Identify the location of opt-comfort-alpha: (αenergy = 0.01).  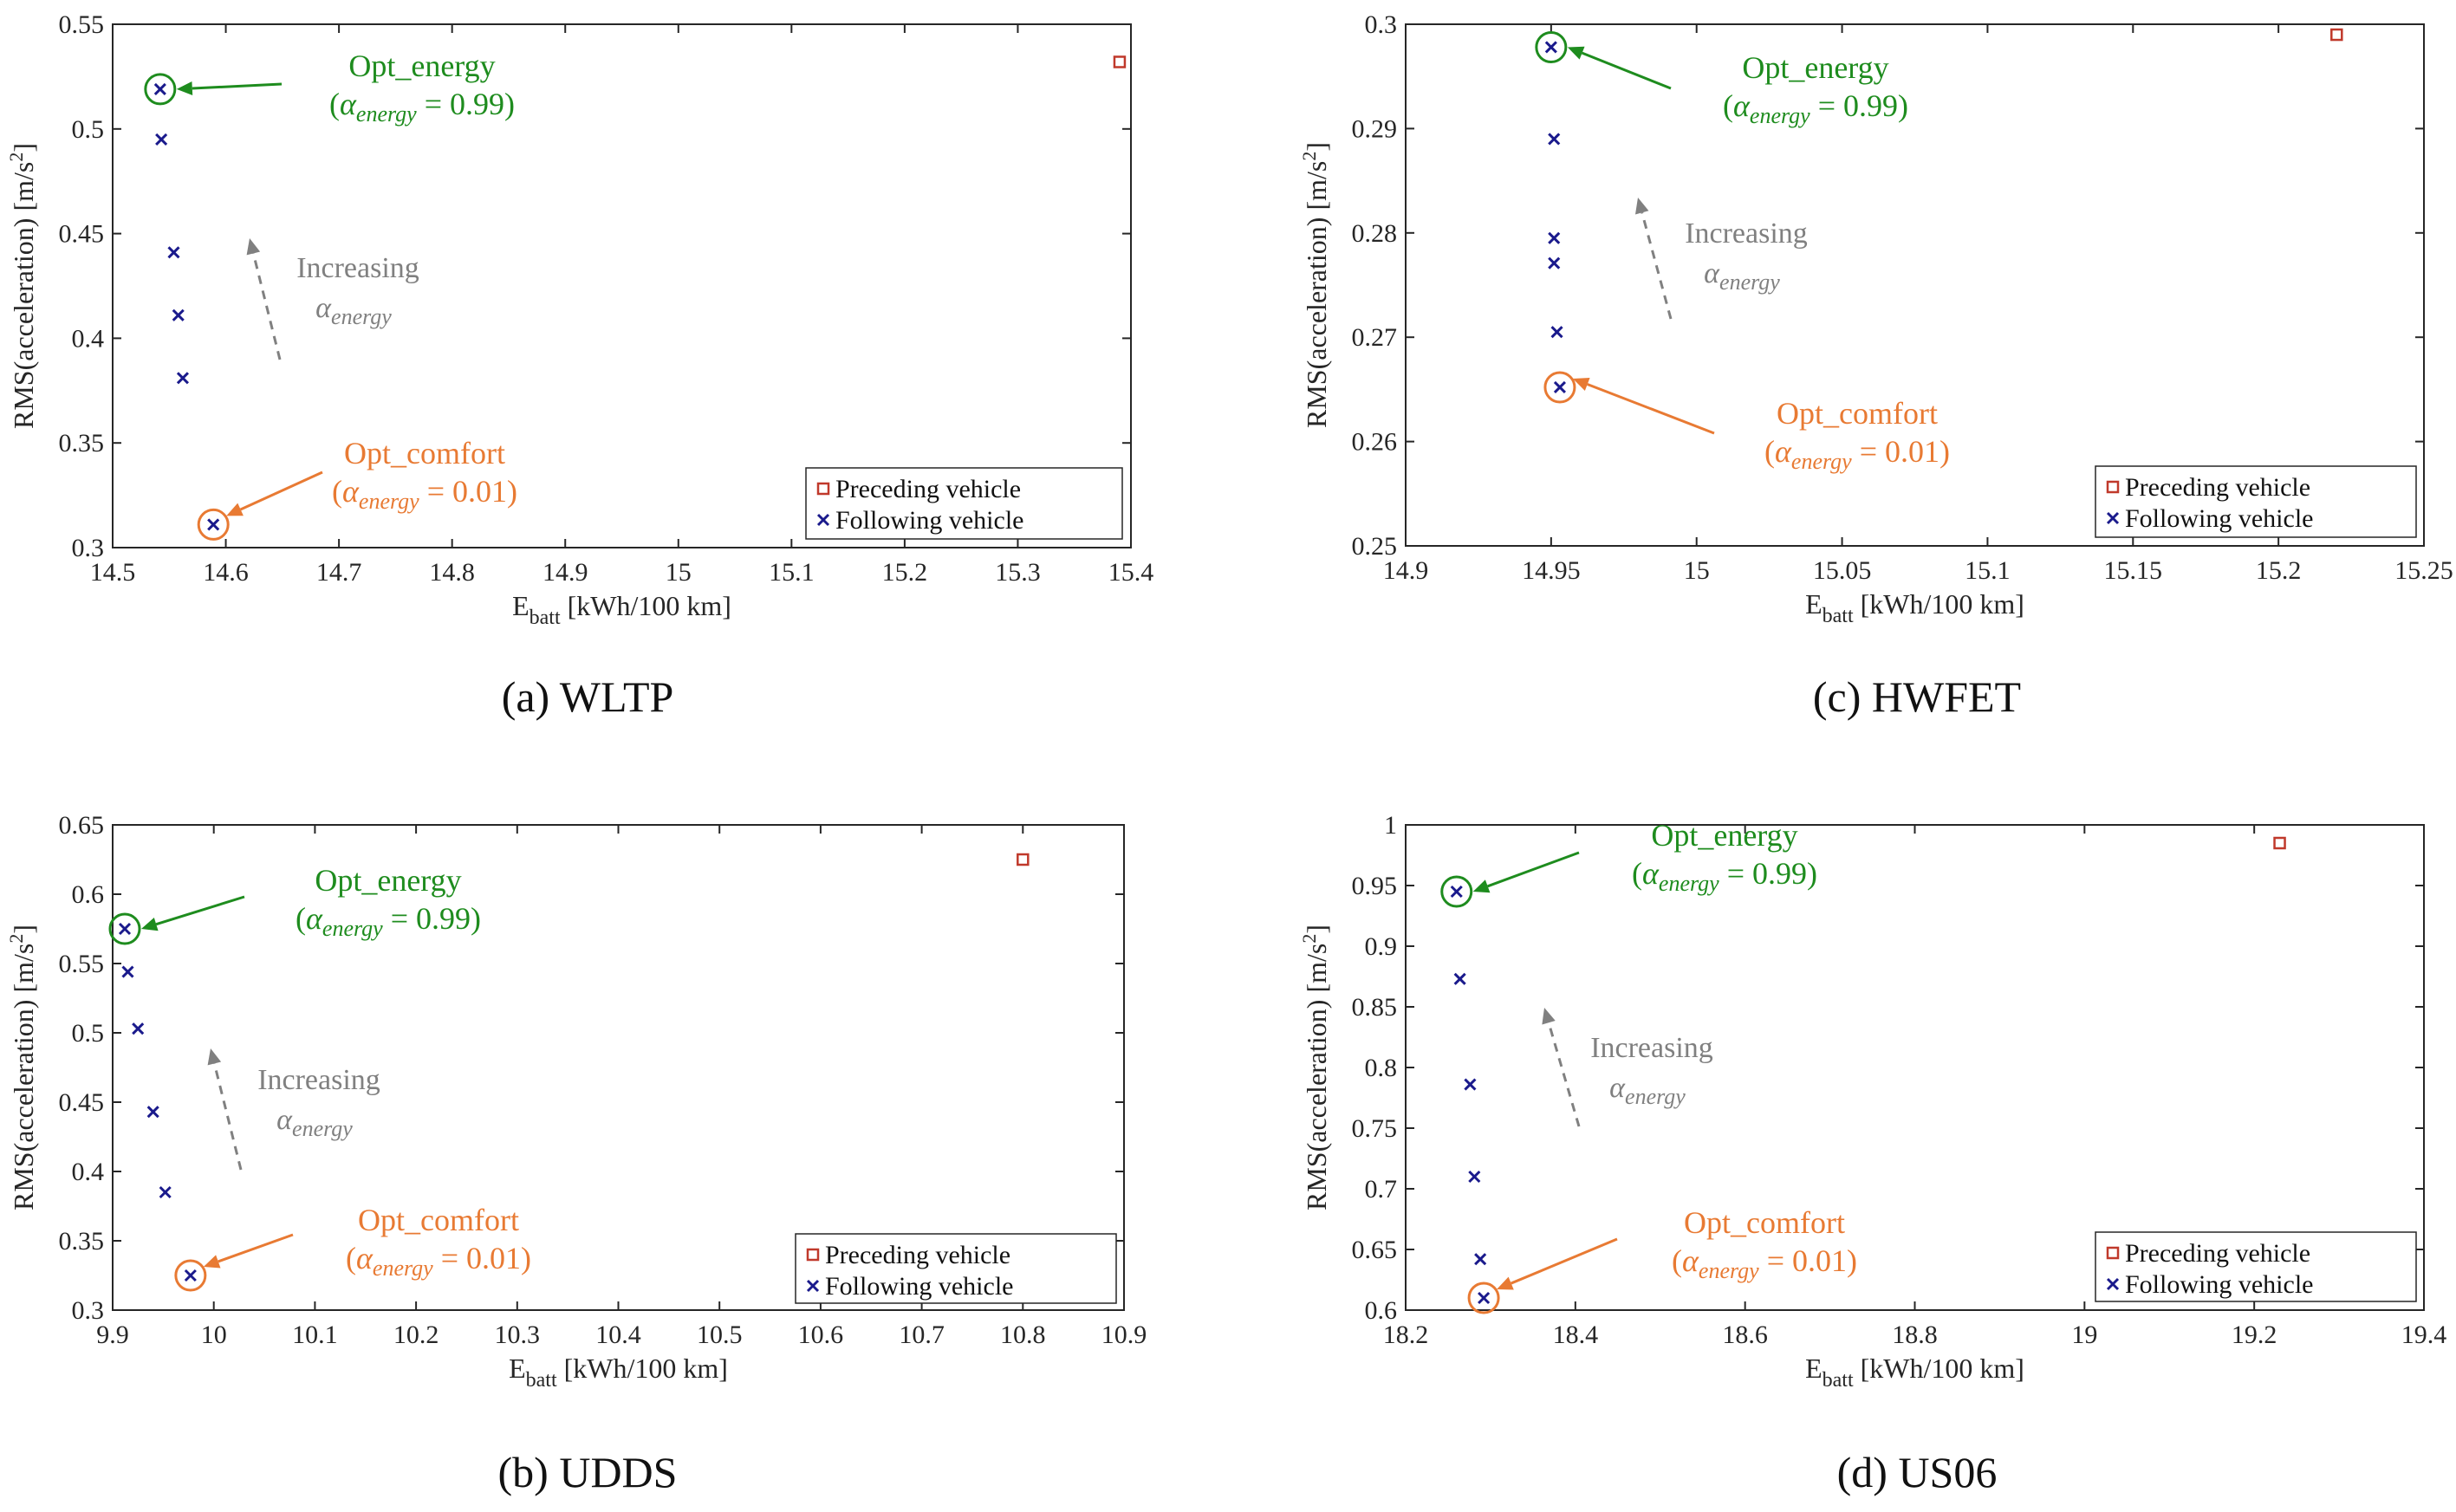
(438, 1261).